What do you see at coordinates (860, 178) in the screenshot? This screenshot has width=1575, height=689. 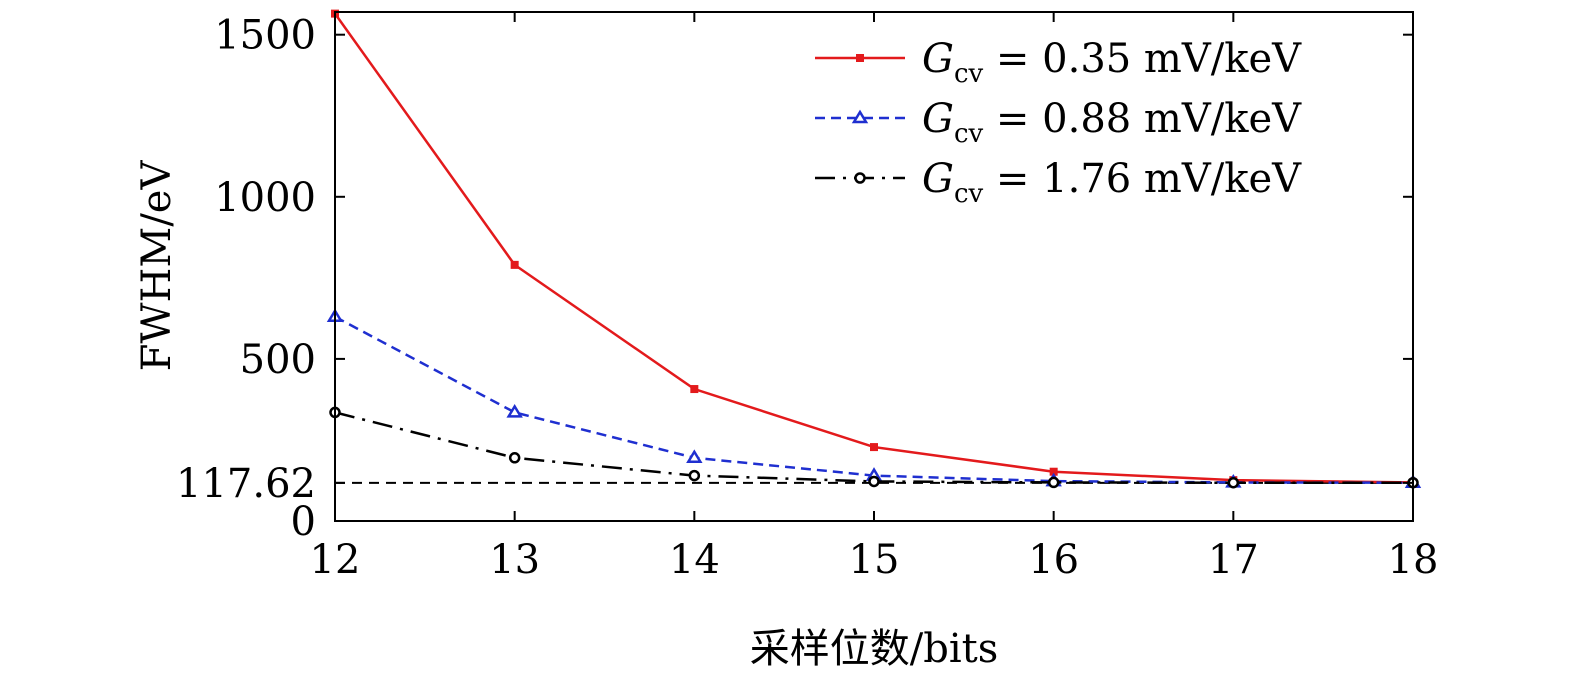 I see `legend-3-marker` at bounding box center [860, 178].